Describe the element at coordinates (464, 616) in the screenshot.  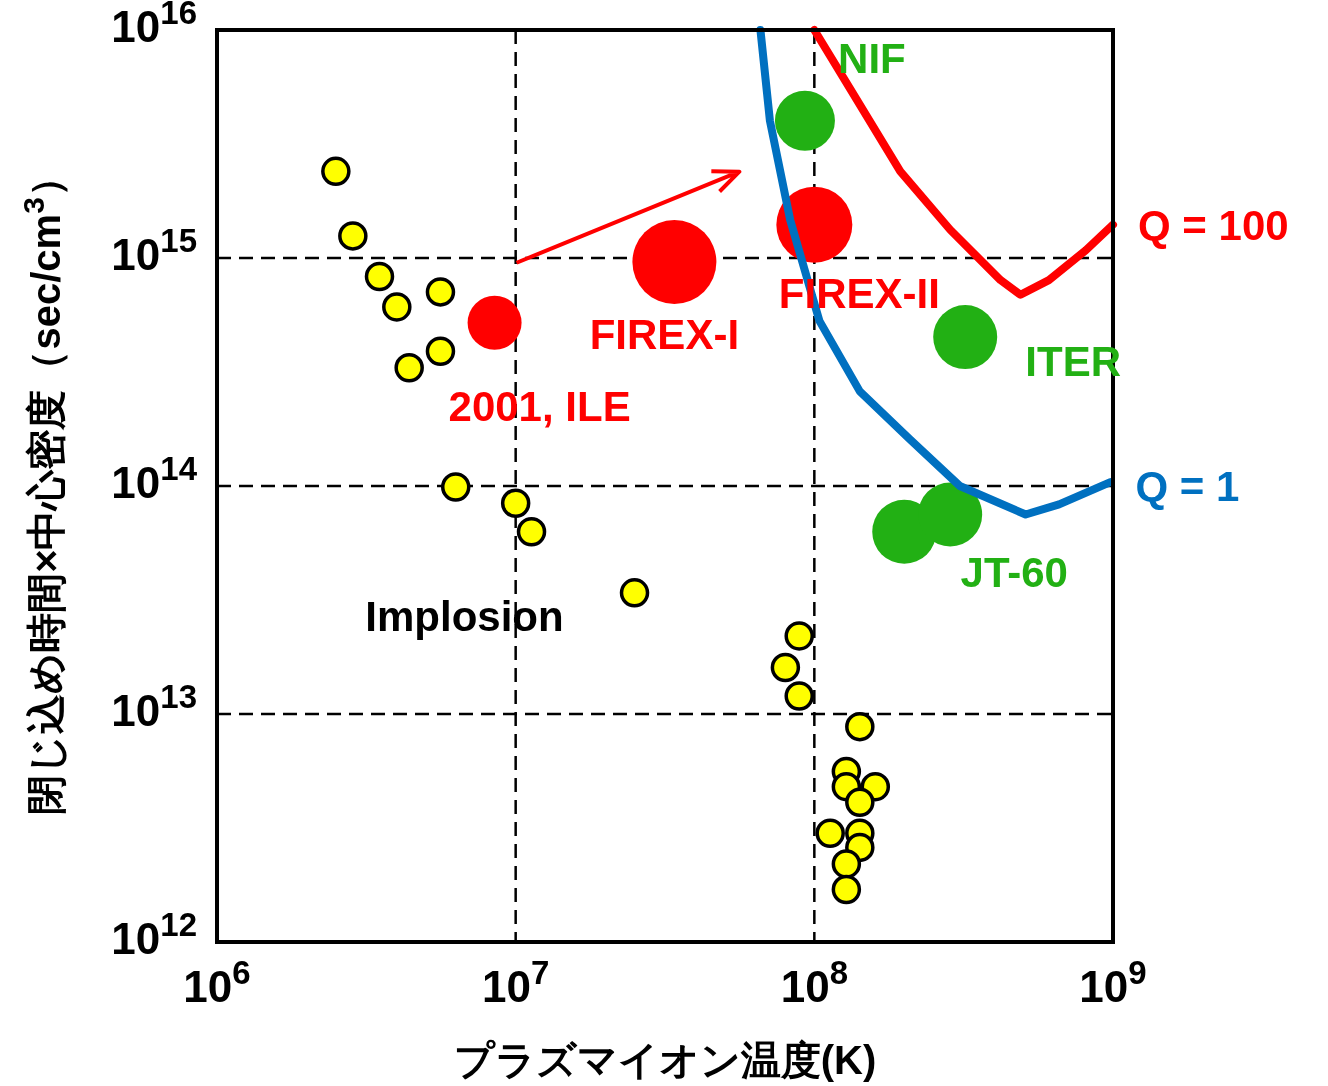
I see `series-label: Implosion` at that location.